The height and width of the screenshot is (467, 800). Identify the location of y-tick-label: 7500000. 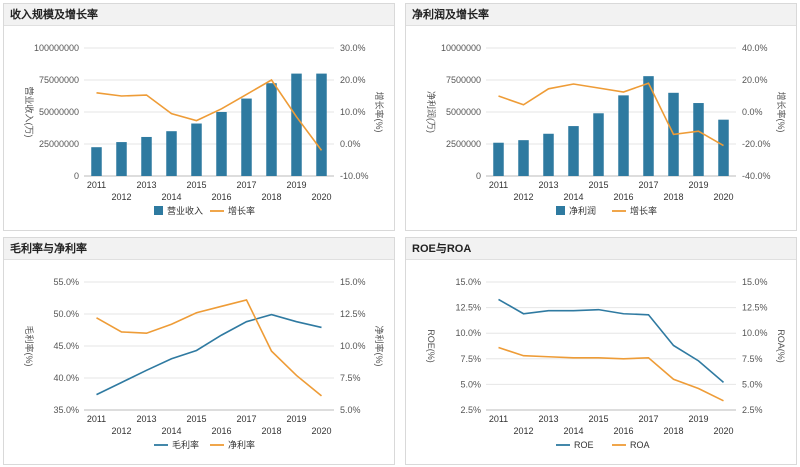
(463, 80).